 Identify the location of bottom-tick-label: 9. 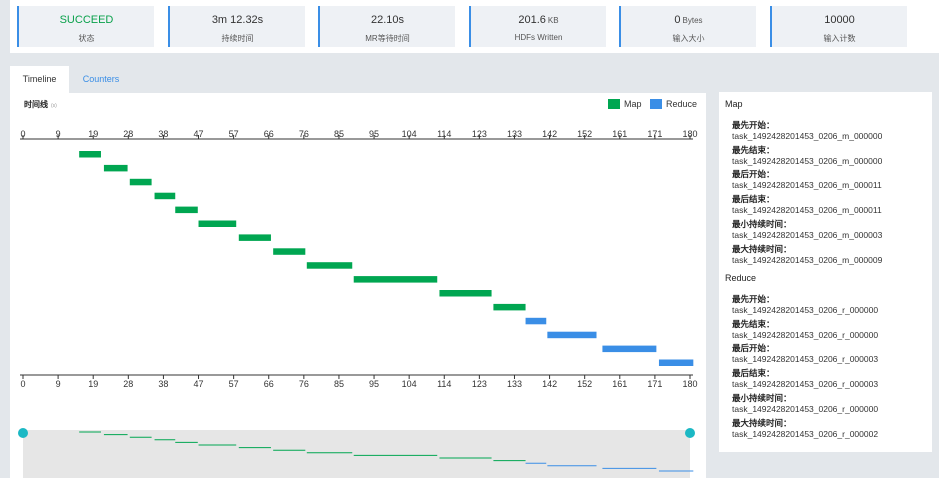
(58, 384).